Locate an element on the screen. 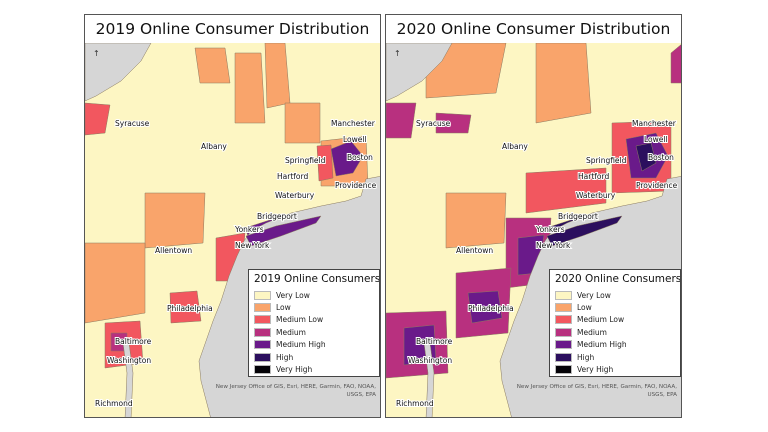  legend-title: 2019 Online Consumers is located at coordinates (317, 279).